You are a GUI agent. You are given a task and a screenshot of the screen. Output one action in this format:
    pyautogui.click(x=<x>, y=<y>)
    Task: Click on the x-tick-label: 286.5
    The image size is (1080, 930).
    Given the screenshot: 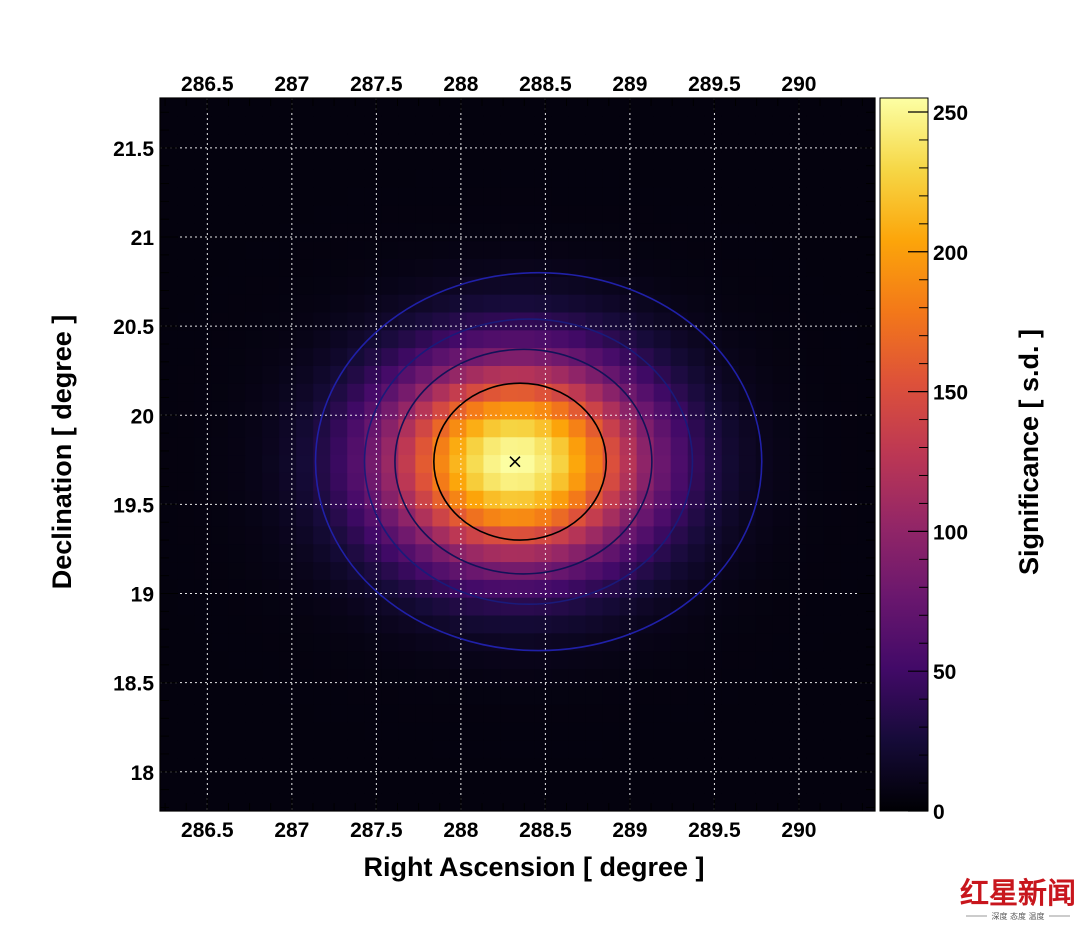 What is the action you would take?
    pyautogui.click(x=207, y=830)
    